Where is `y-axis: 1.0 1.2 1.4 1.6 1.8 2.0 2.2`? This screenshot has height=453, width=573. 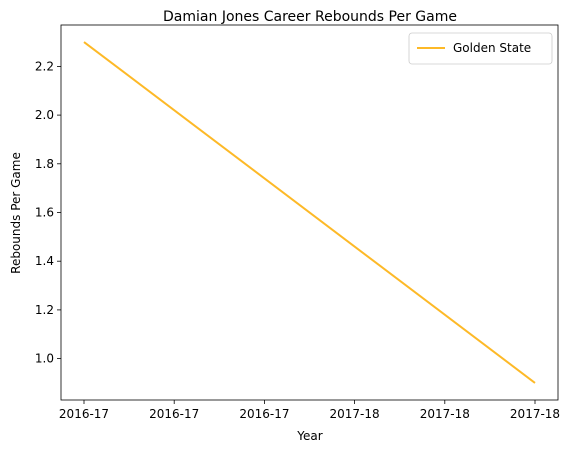
y-axis: 1.0 1.2 1.4 1.6 1.8 2.0 2.2 is located at coordinates (48, 212).